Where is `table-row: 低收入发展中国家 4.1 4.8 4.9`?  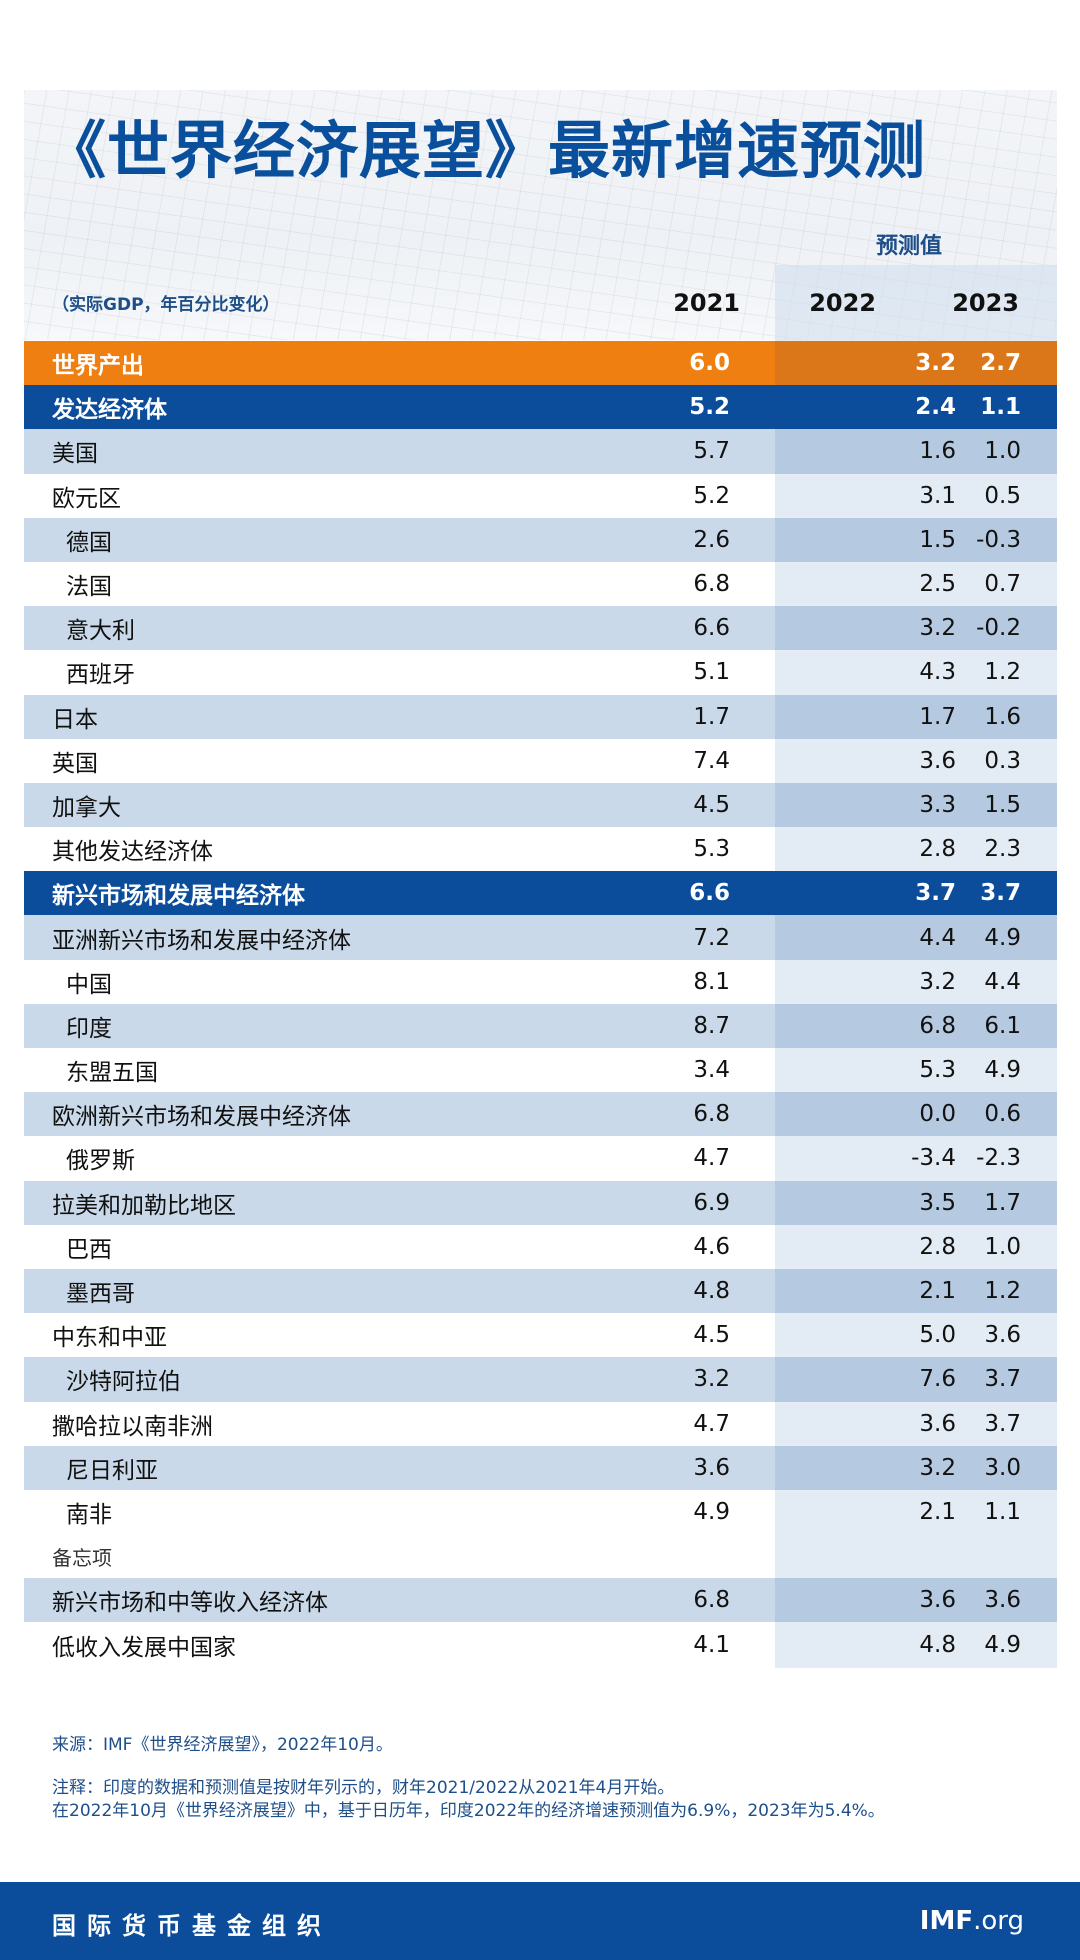
table-row: 低收入发展中国家 4.1 4.8 4.9 is located at coordinates (540, 1644).